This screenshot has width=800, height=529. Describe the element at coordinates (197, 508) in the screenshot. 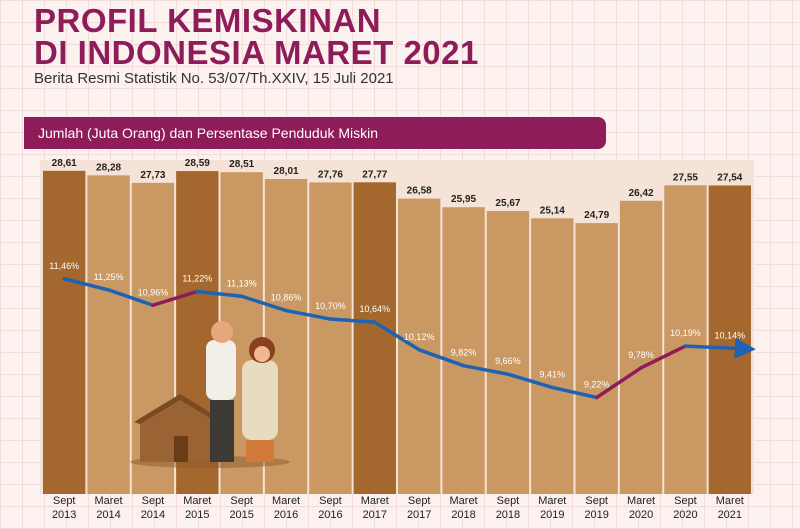

I see `x-tick-label: Maret 2015` at that location.